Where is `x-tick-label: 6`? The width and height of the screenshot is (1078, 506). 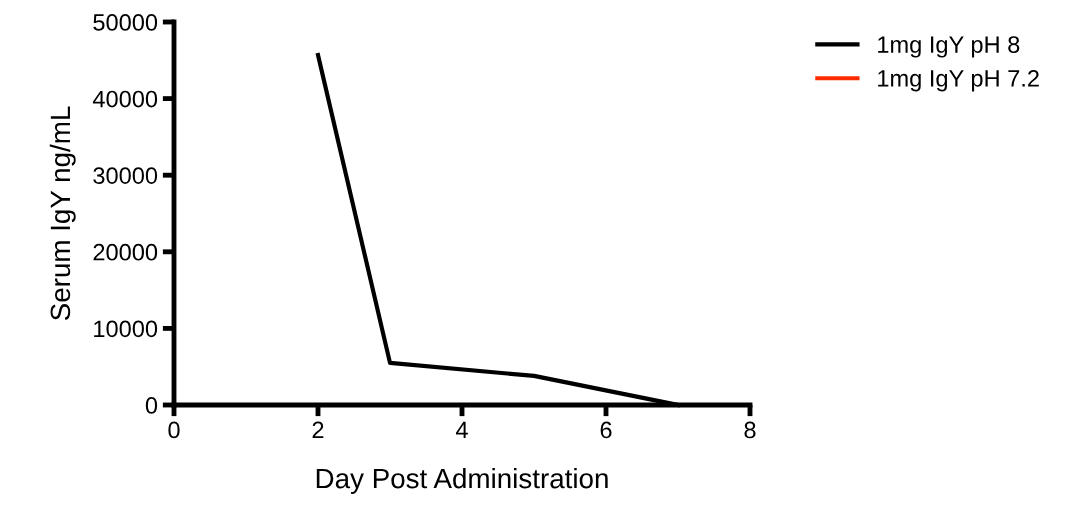 x-tick-label: 6 is located at coordinates (606, 430).